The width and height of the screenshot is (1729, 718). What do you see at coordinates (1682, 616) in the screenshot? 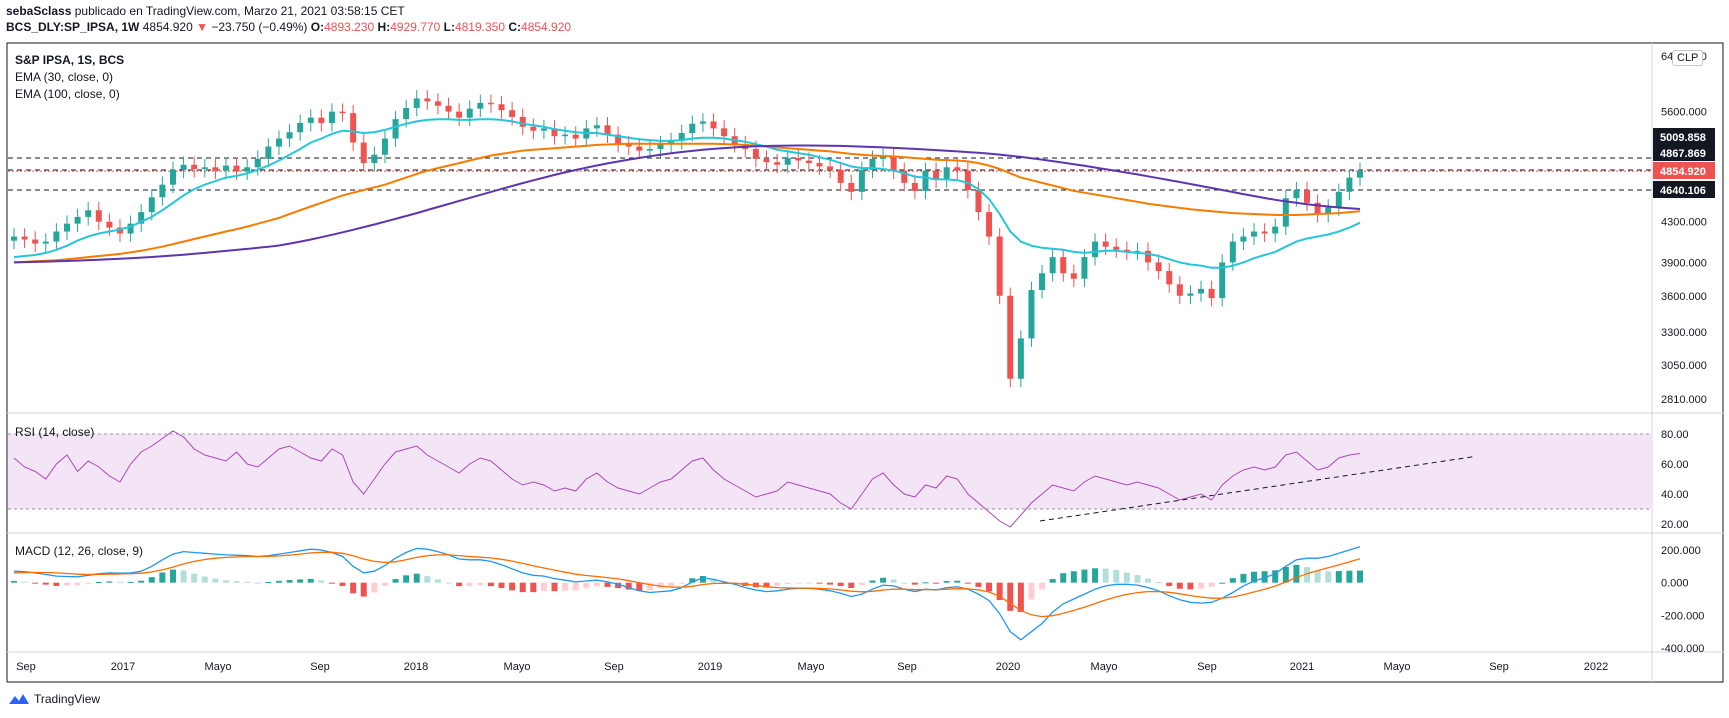
I see `macd-tick-label: -200.000` at bounding box center [1682, 616].